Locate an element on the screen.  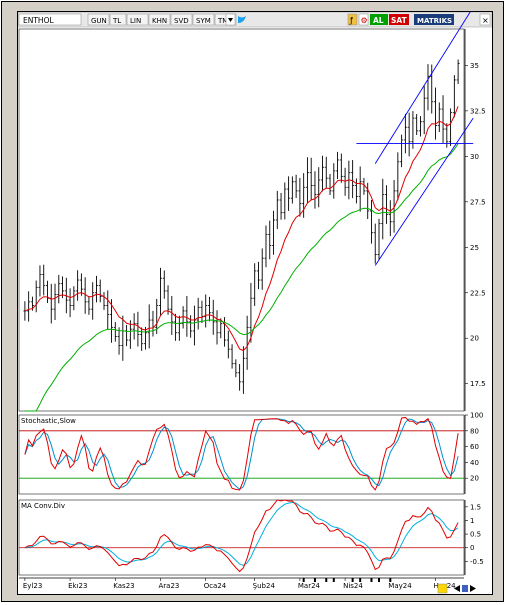
buy-button is located at coordinates (379, 19).